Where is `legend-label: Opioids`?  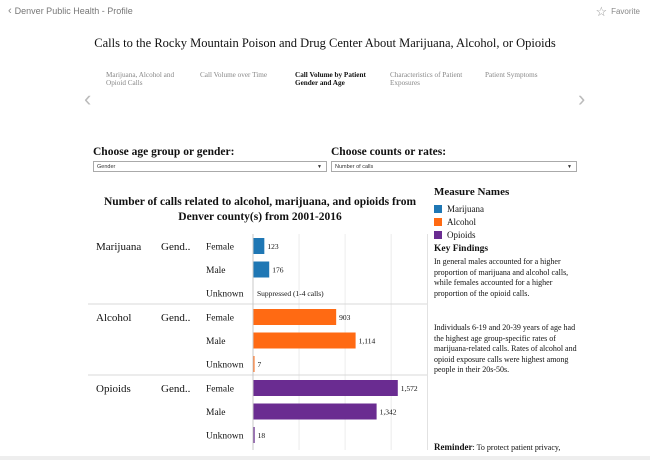 legend-label: Opioids is located at coordinates (461, 235).